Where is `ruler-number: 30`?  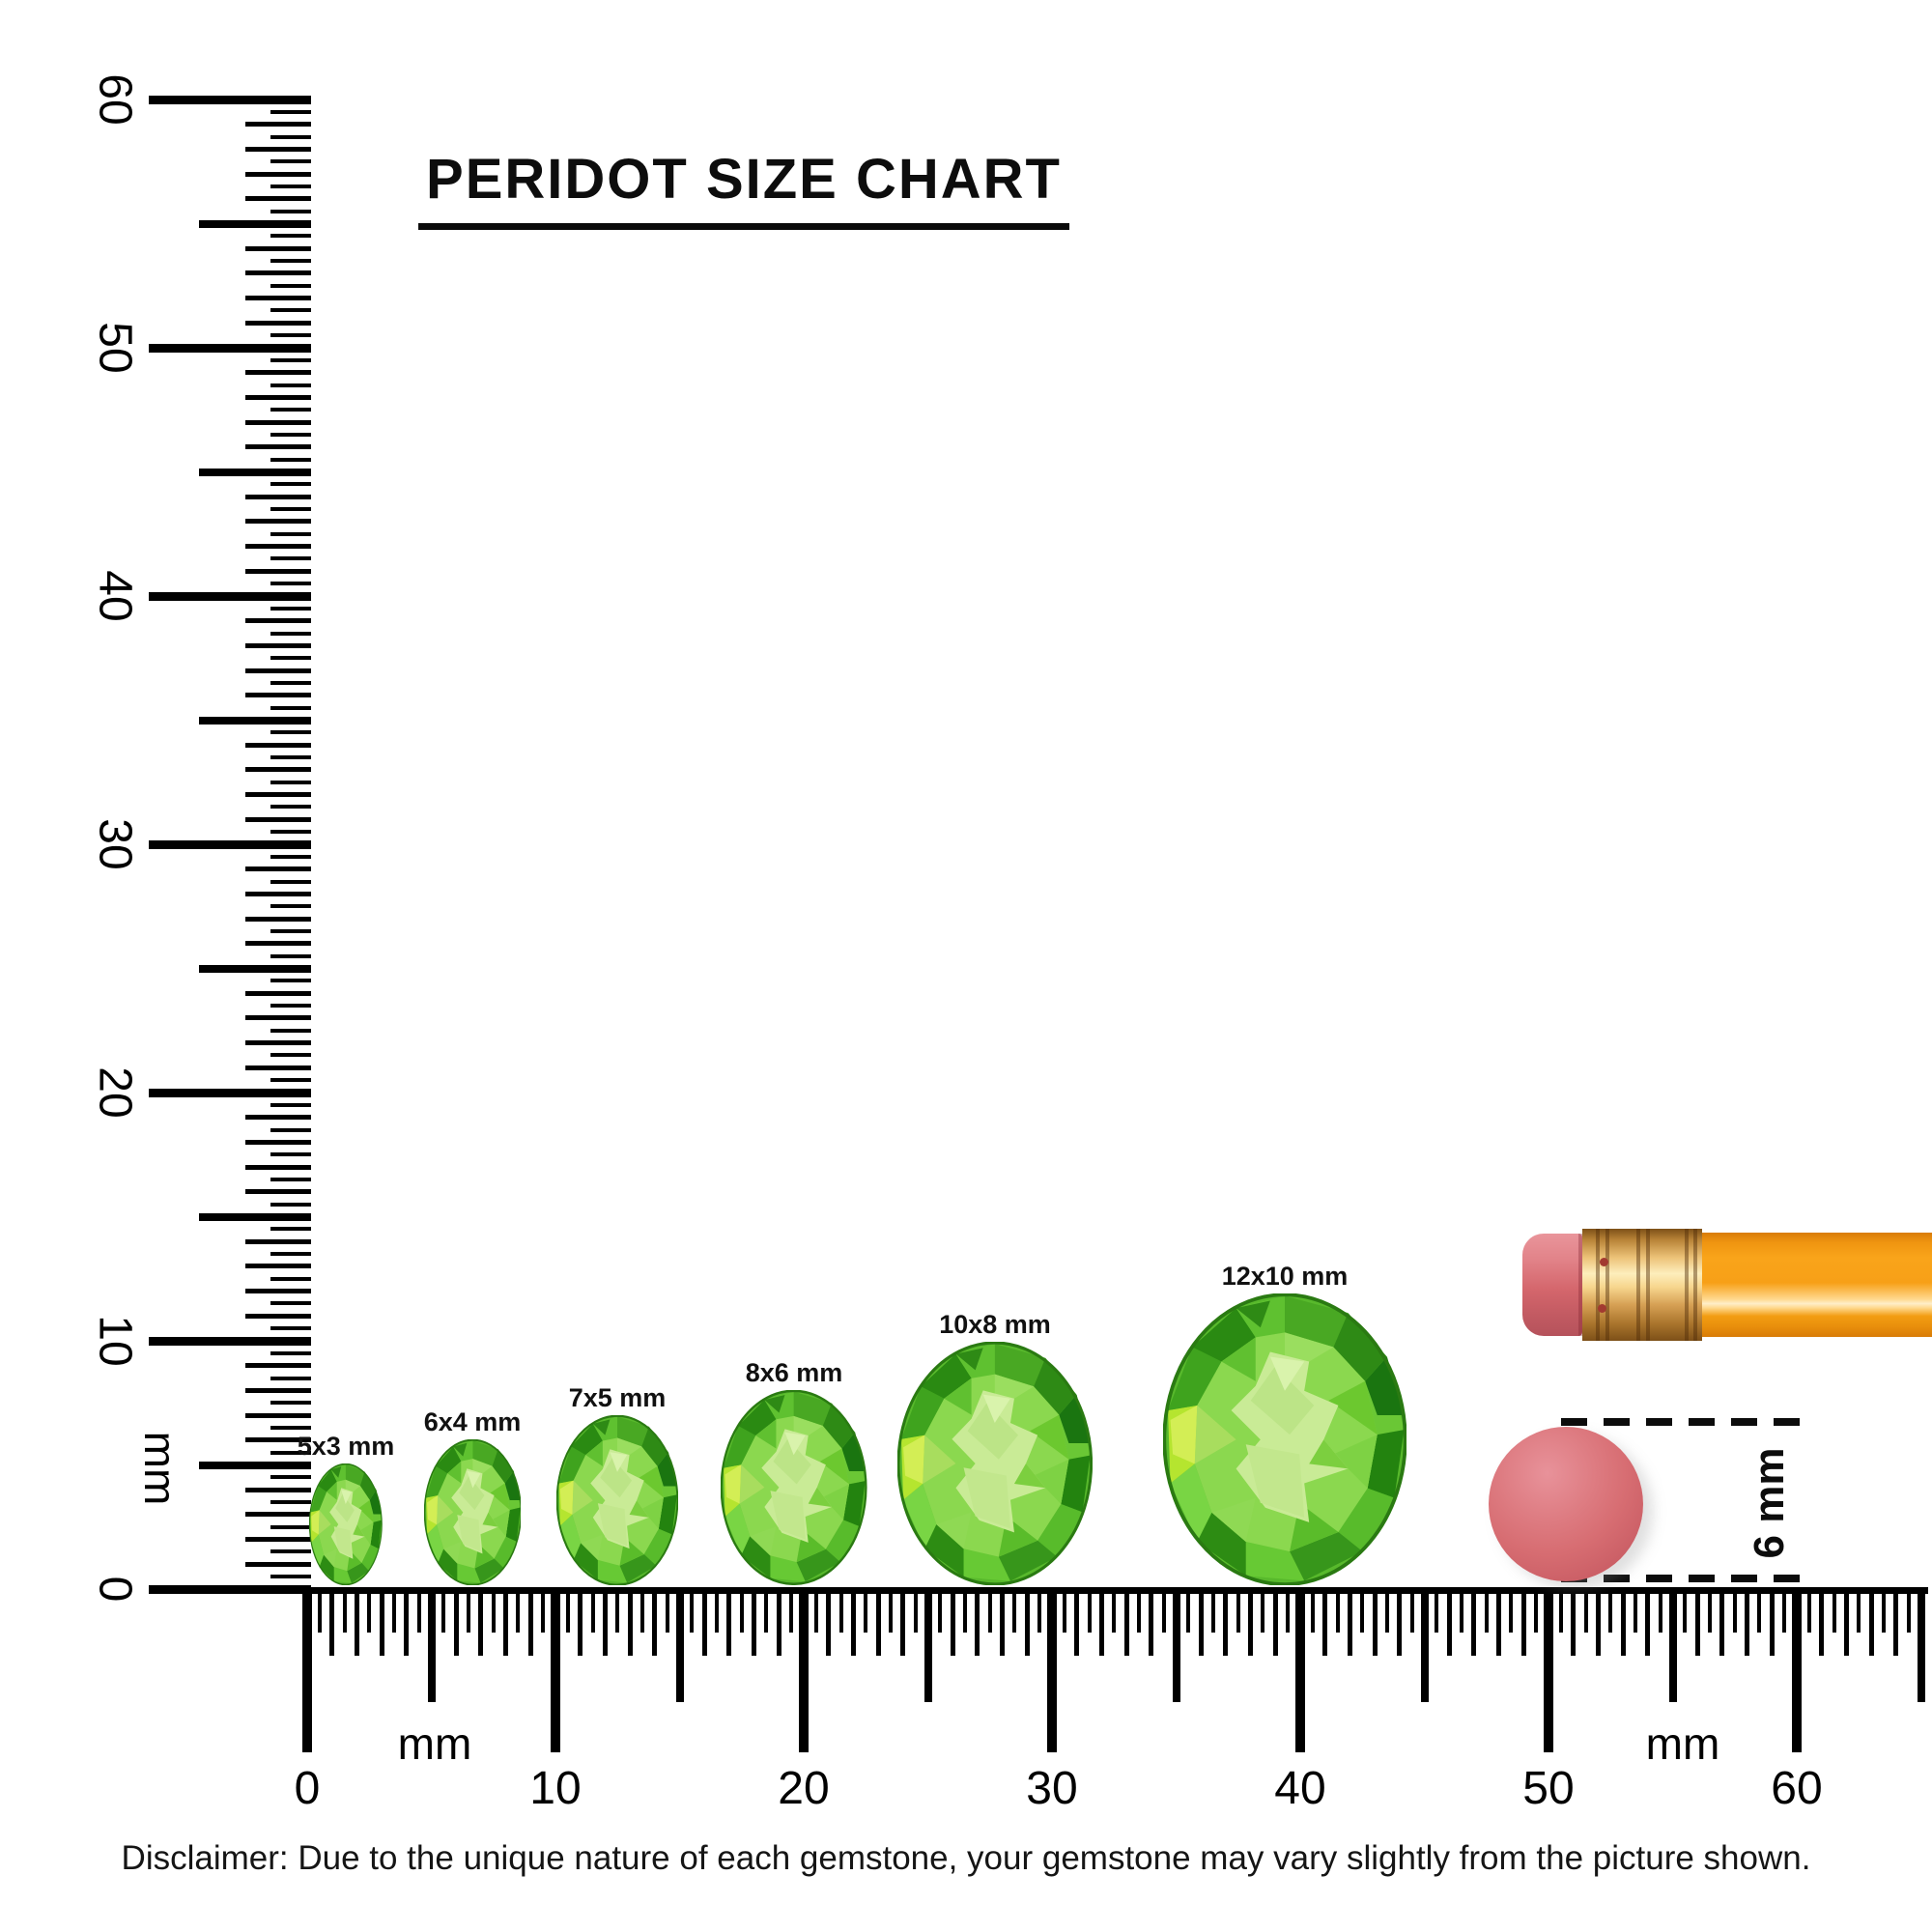
ruler-number: 30 is located at coordinates (115, 844).